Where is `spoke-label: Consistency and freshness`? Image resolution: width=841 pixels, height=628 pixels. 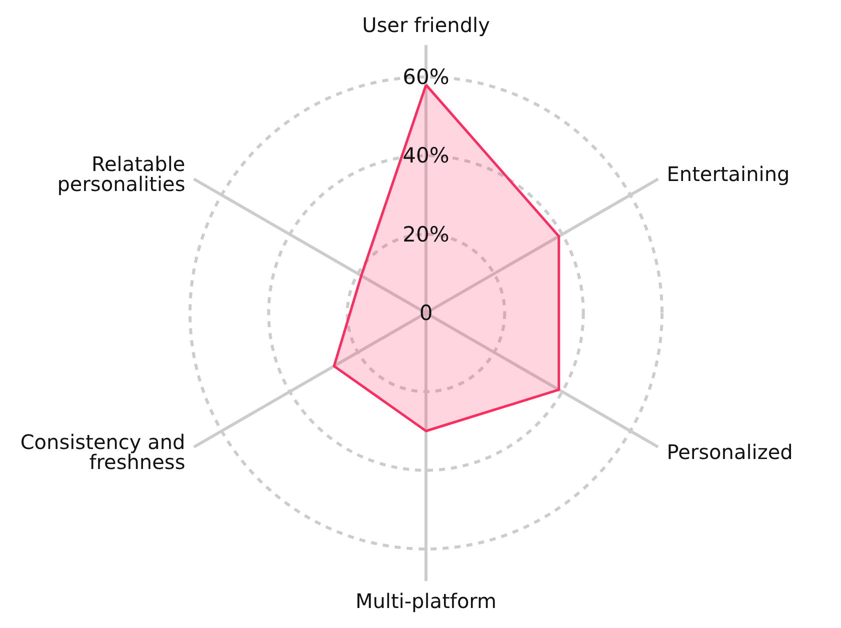 spoke-label: Consistency and freshness is located at coordinates (103, 452).